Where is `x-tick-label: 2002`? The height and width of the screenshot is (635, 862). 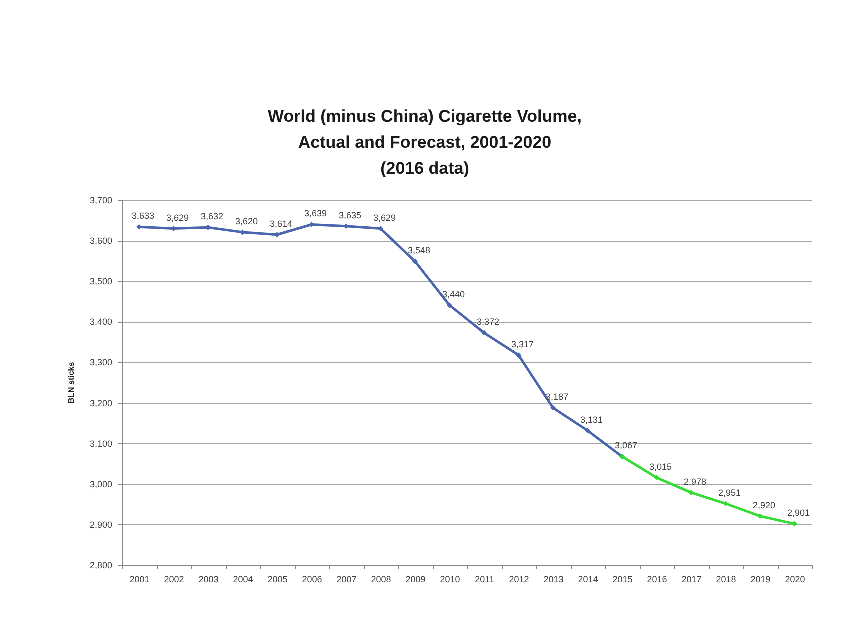 x-tick-label: 2002 is located at coordinates (174, 579).